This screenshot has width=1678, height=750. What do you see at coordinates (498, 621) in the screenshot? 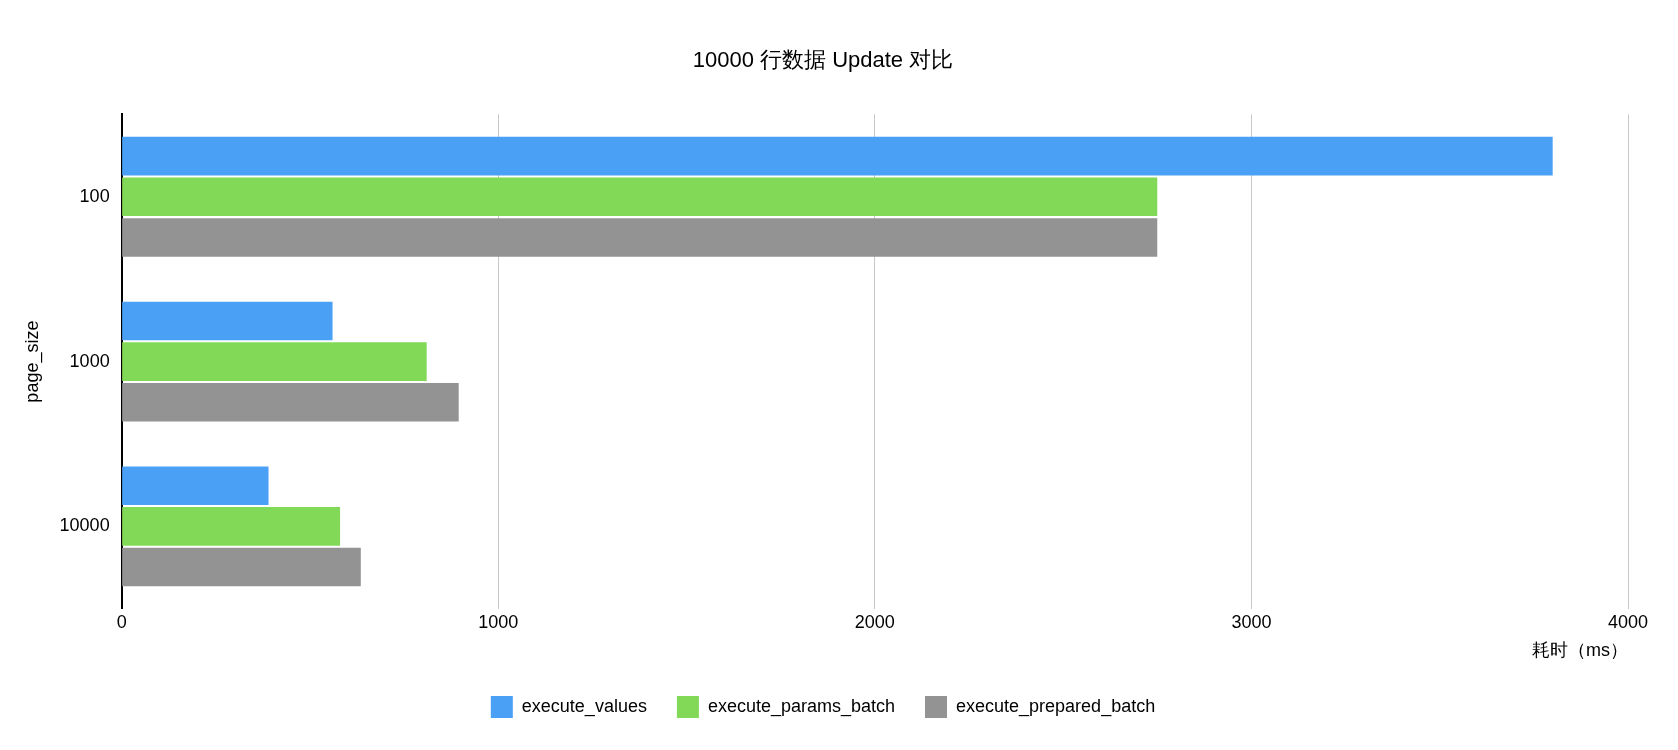
I see `x-tick-label: 1000` at bounding box center [498, 621].